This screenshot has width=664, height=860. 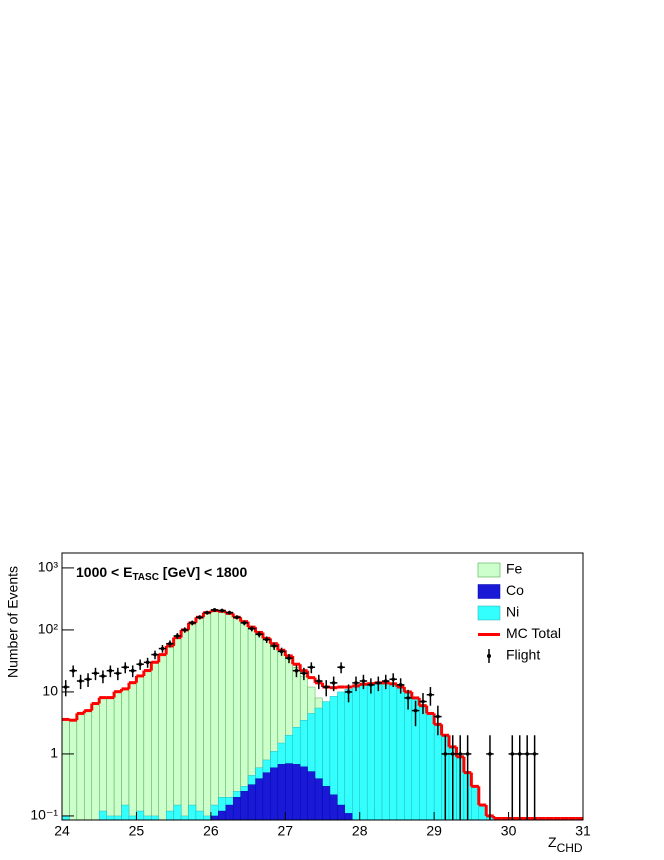 I want to click on legend-label: MC Total, so click(x=533, y=633).